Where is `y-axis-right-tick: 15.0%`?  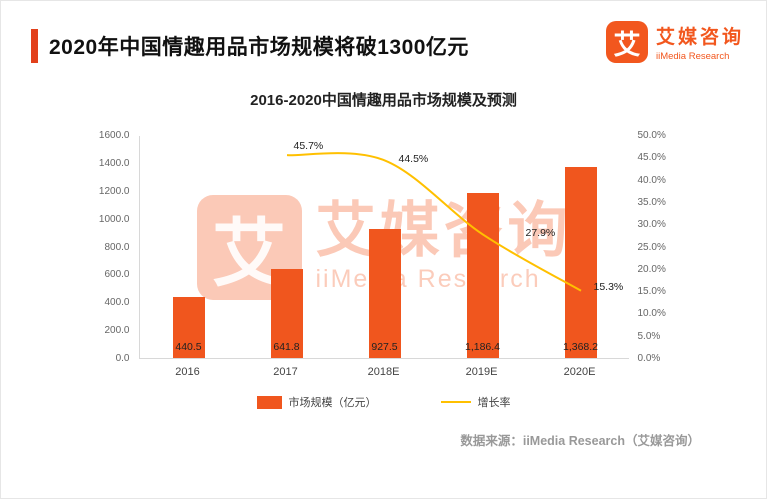
y-axis-right-tick: 15.0% is located at coordinates (651, 292).